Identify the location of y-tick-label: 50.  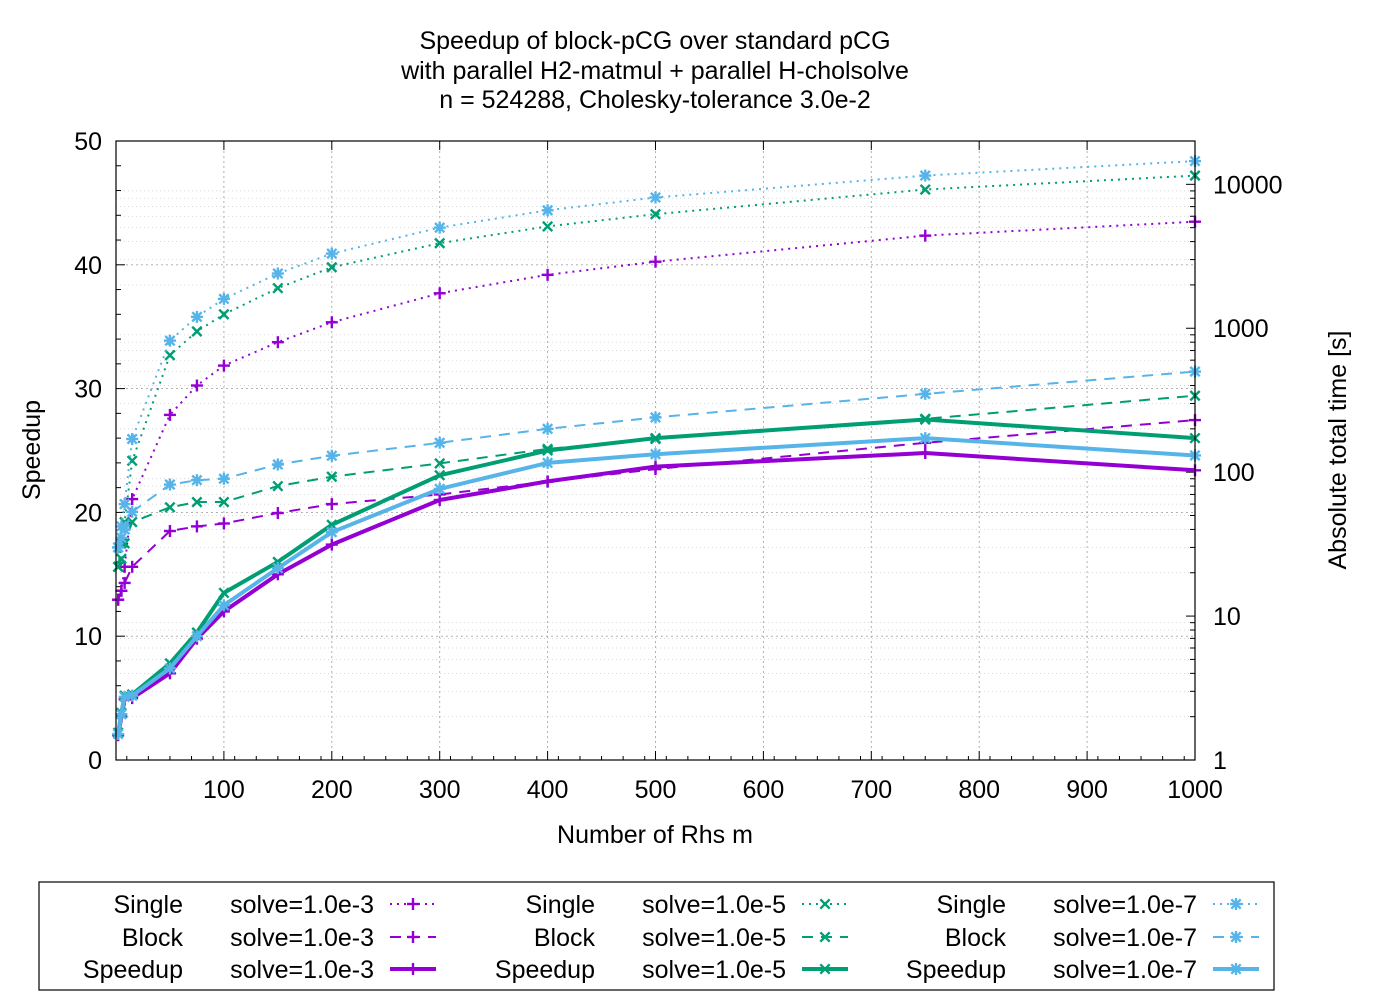
(88, 142).